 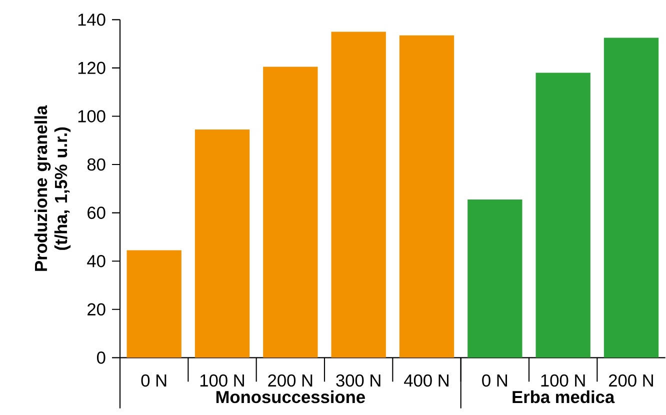 I want to click on y-tick-label: 40, so click(x=96, y=261).